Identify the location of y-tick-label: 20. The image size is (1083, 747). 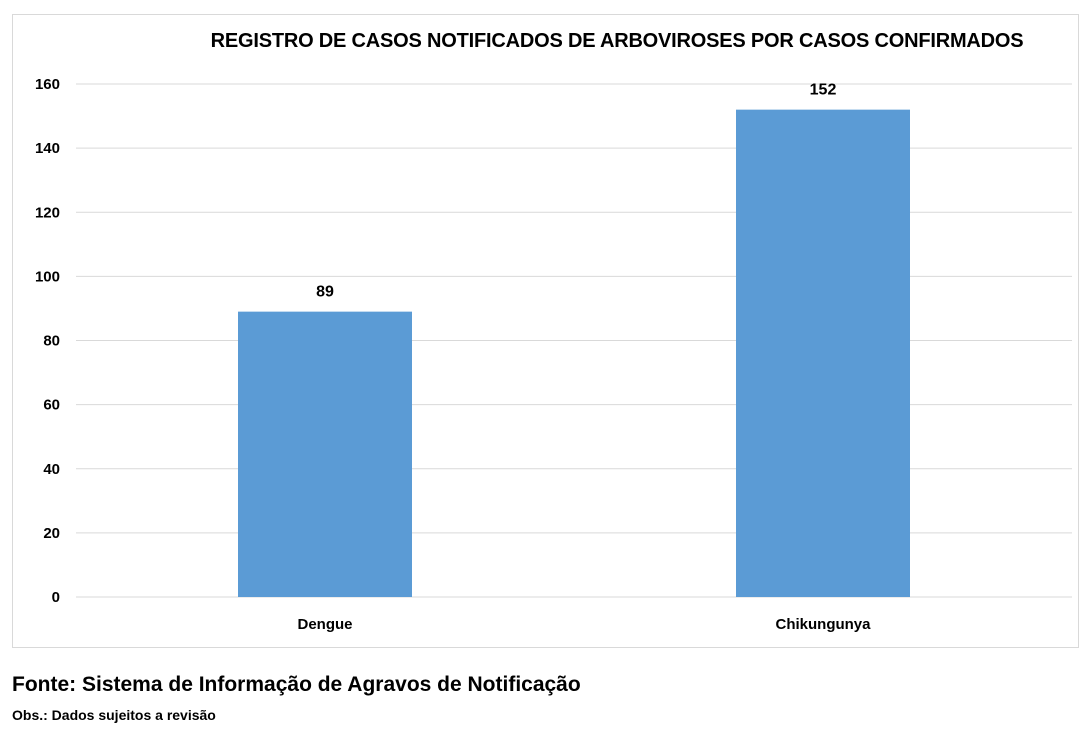
(51, 533).